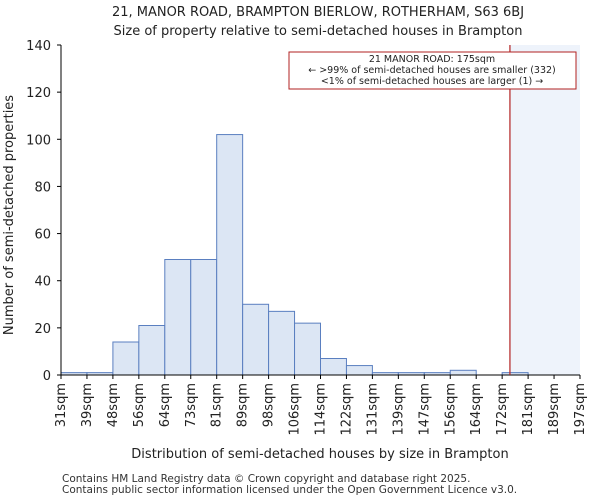  I want to click on bar-48sqm, so click(126, 358).